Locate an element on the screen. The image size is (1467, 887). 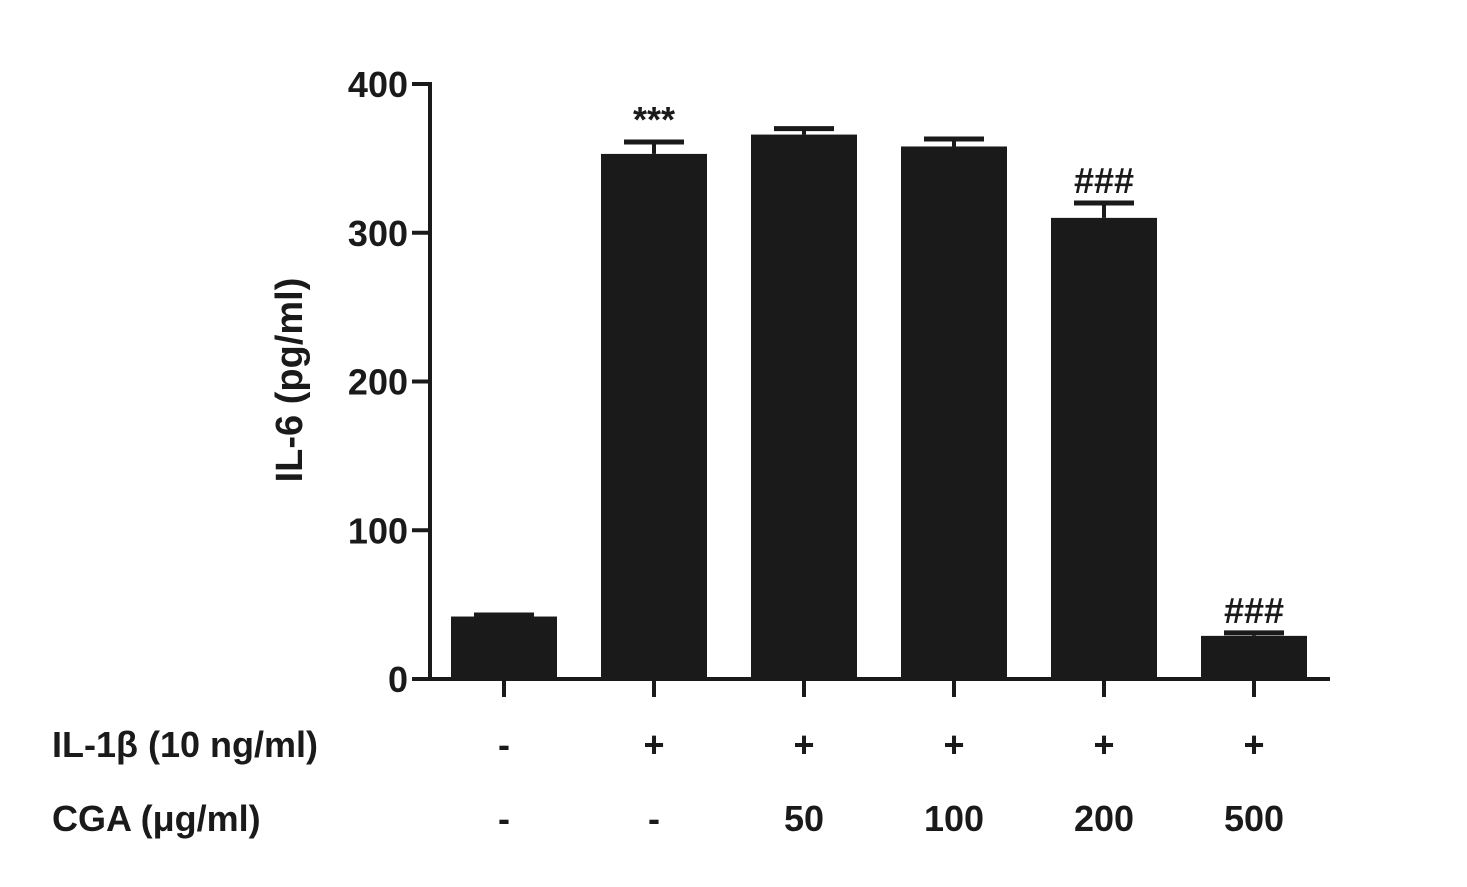
y-tick-label: 300 is located at coordinates (378, 233).